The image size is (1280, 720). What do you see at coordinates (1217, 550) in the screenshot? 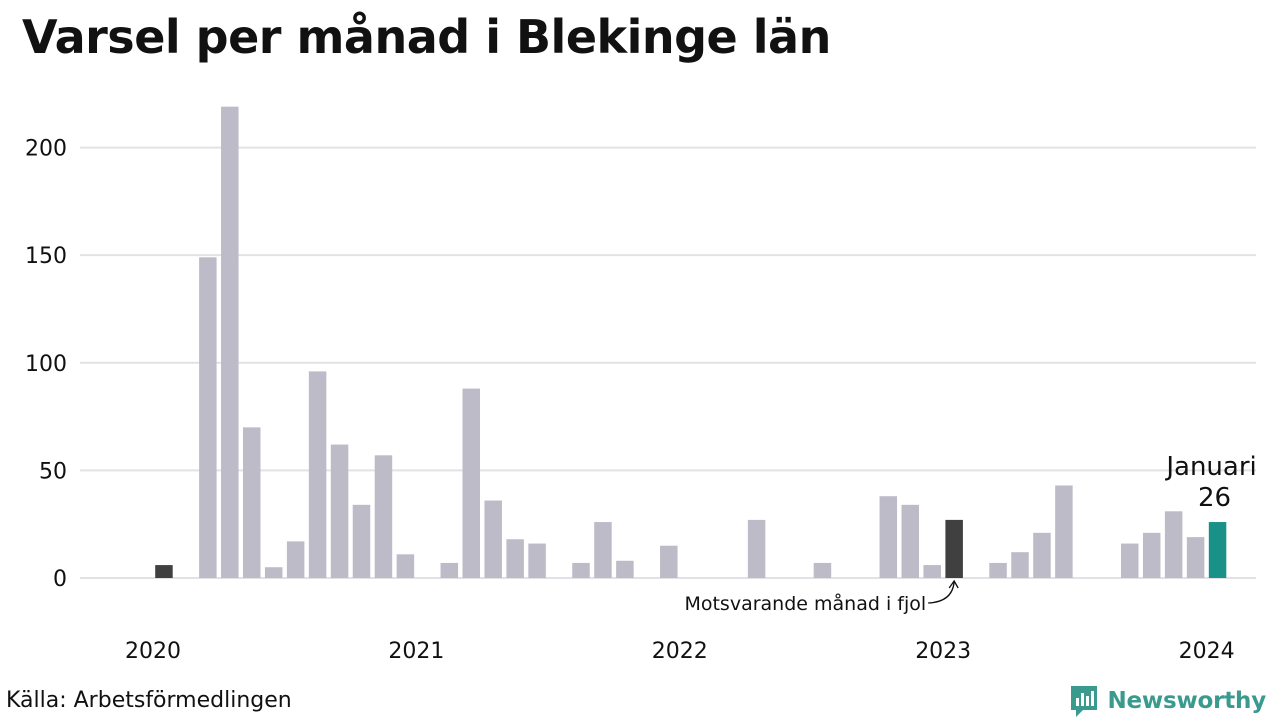
I see `bar-current-month` at bounding box center [1217, 550].